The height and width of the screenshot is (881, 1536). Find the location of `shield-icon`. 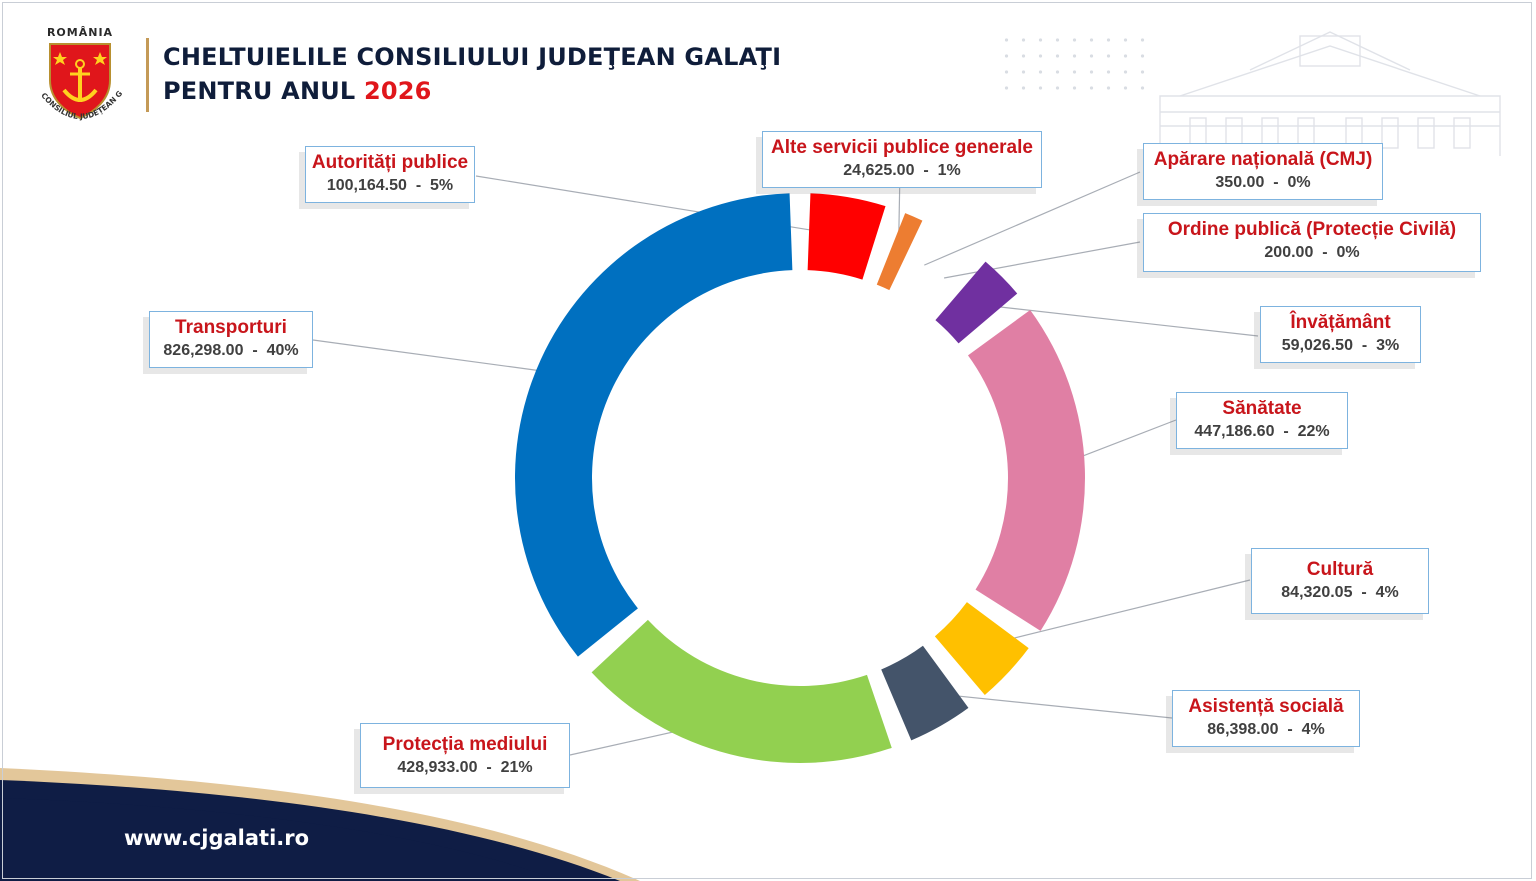

shield-icon is located at coordinates (80, 81).